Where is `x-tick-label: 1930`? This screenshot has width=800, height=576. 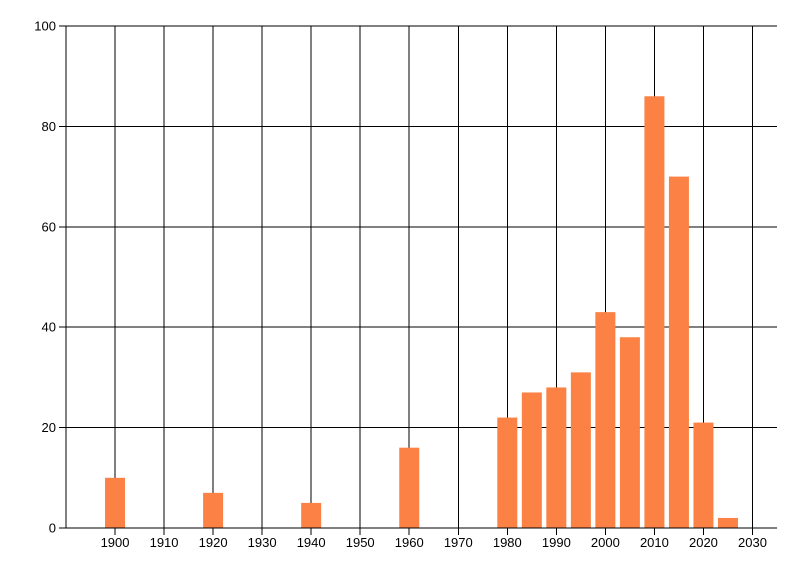
x-tick-label: 1930 is located at coordinates (262, 542).